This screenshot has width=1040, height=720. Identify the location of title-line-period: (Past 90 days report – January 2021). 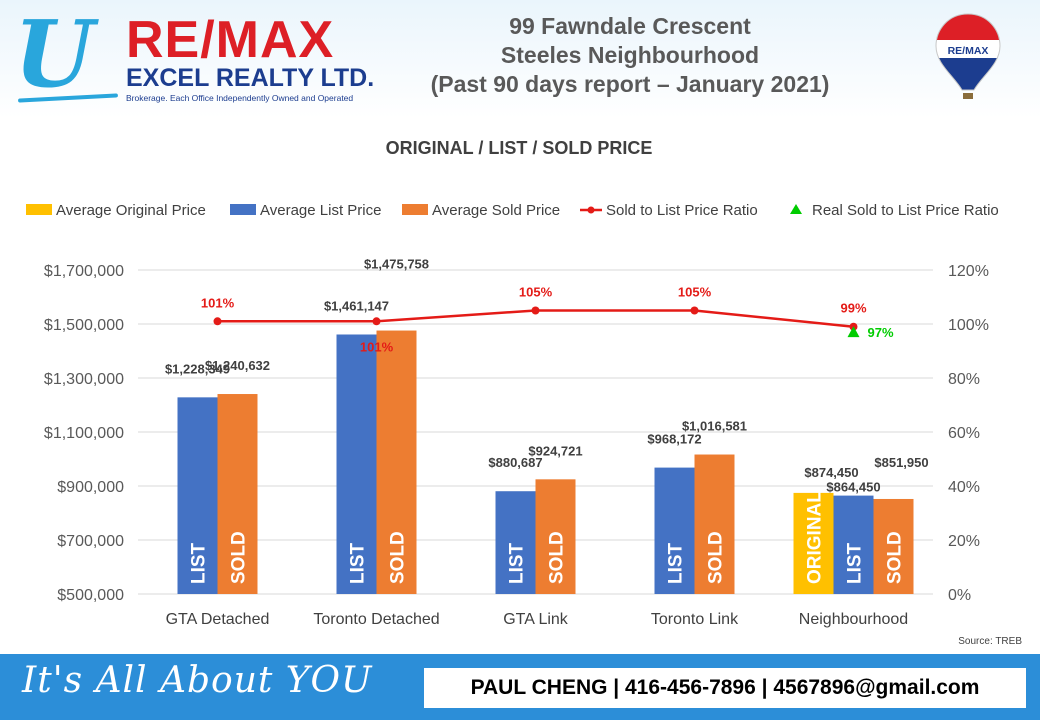
(630, 84).